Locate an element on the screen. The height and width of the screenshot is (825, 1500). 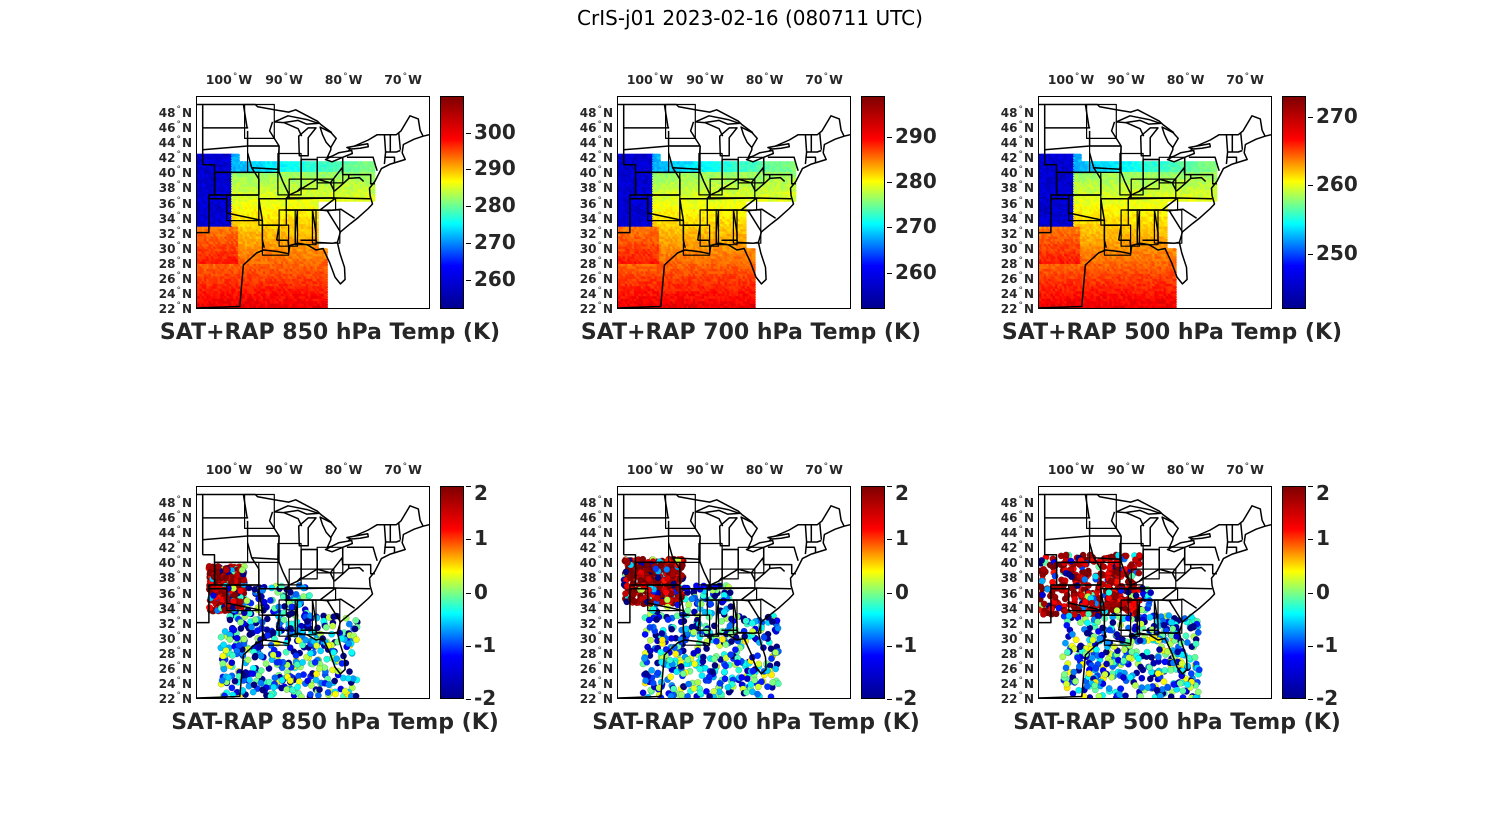
latitude-tick-label: 40°N is located at coordinates (175, 173).